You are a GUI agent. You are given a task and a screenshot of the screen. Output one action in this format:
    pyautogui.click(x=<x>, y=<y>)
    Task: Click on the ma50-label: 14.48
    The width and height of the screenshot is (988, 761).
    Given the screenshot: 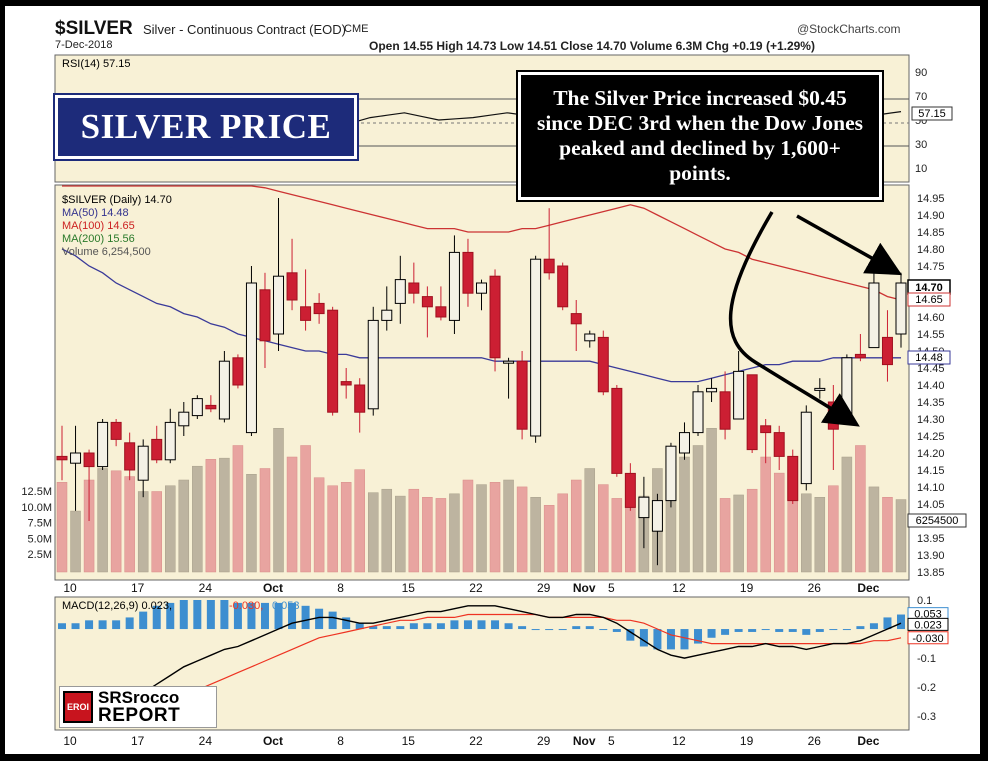 What is the action you would take?
    pyautogui.click(x=929, y=358)
    